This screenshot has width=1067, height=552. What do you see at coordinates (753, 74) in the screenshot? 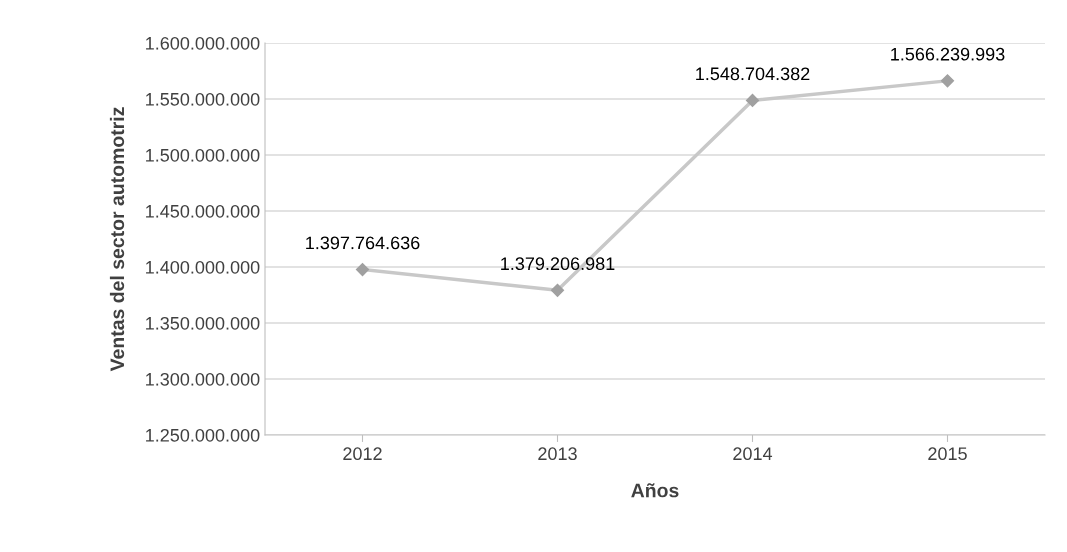
I see `data-label: 1.548.704.382` at bounding box center [753, 74].